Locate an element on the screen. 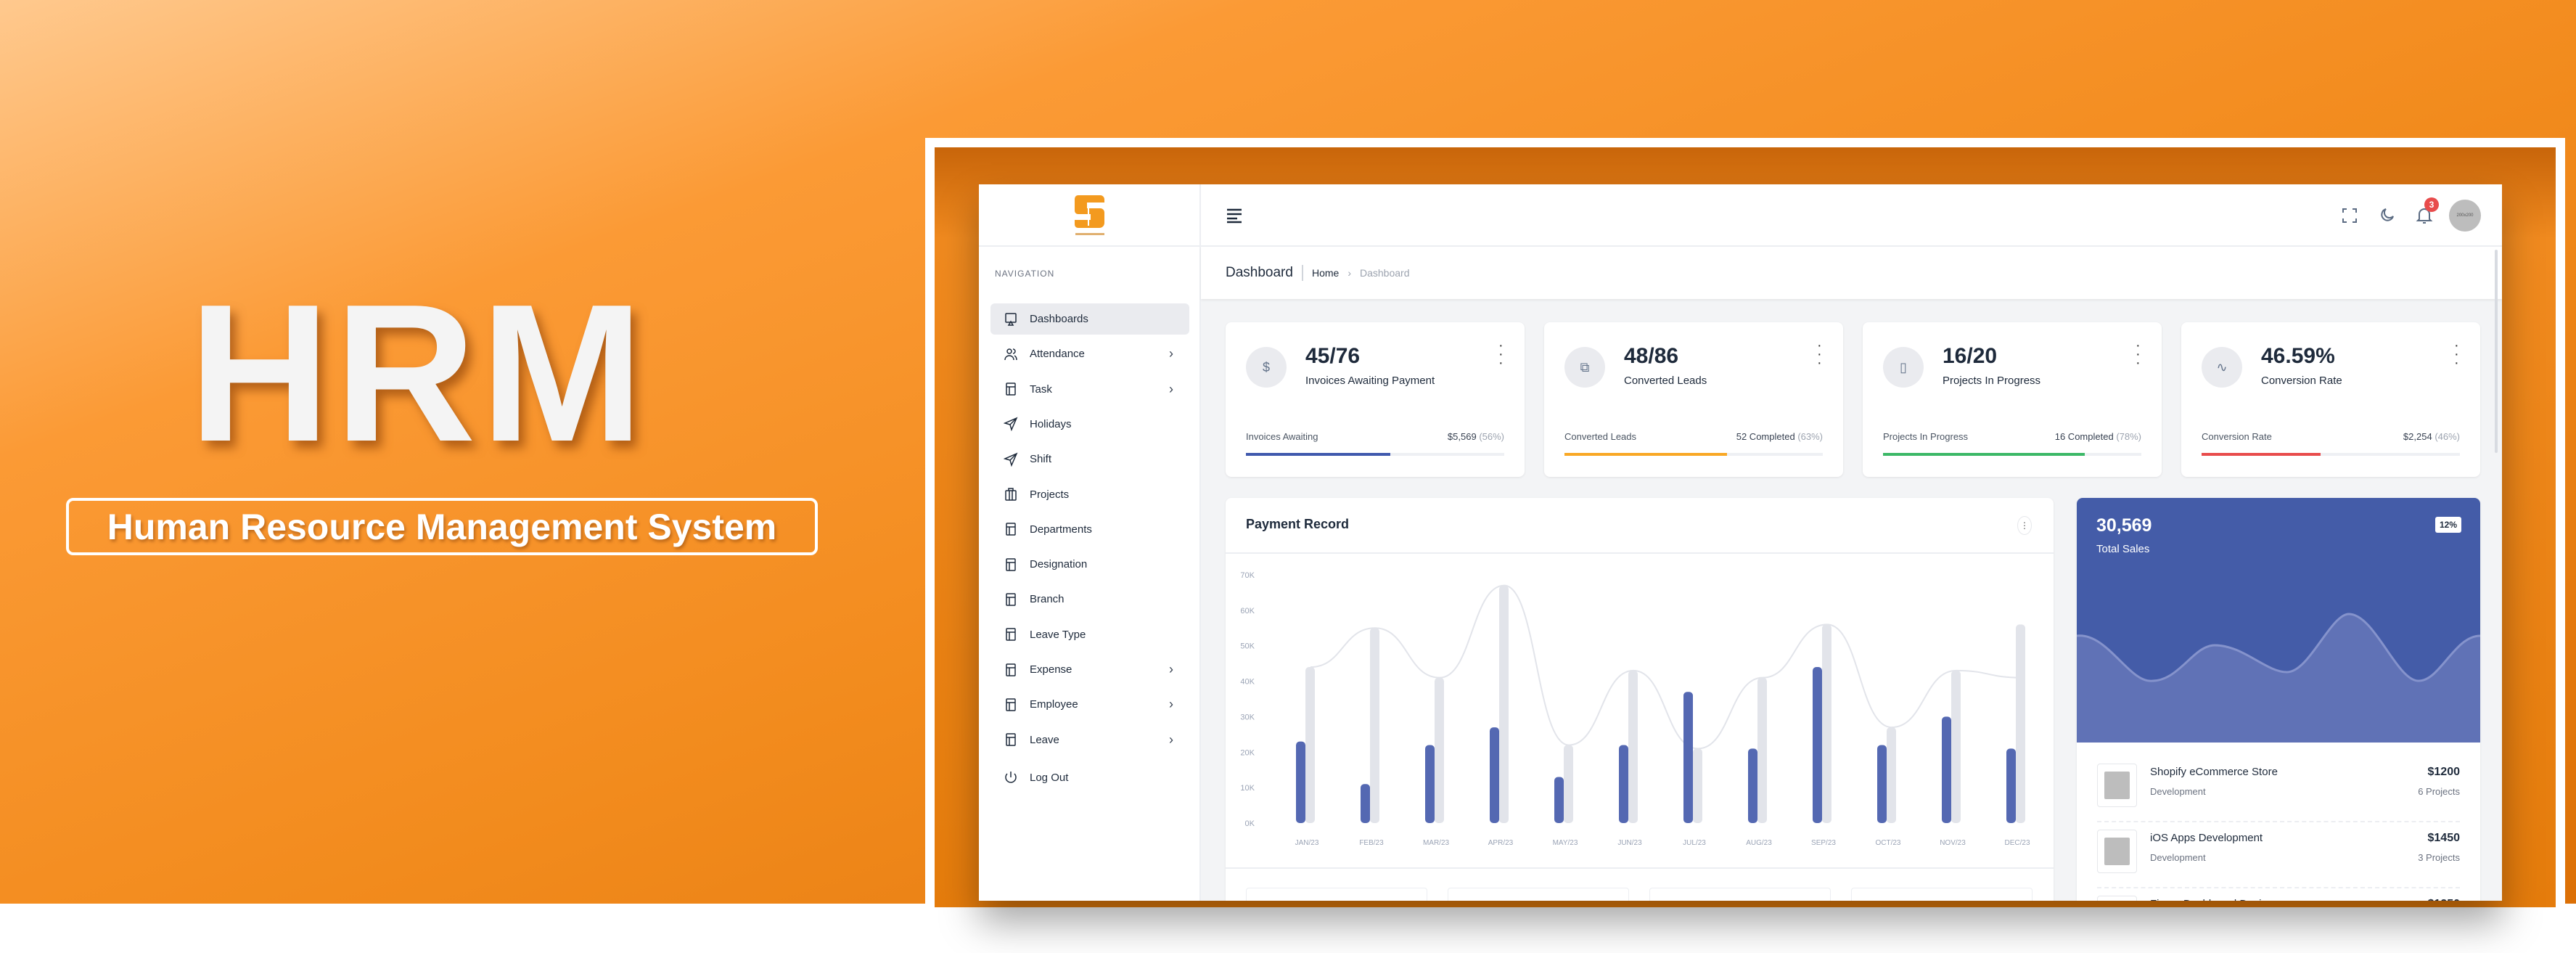 The width and height of the screenshot is (2576, 953). payment-record-title: Payment Record is located at coordinates (1298, 524).